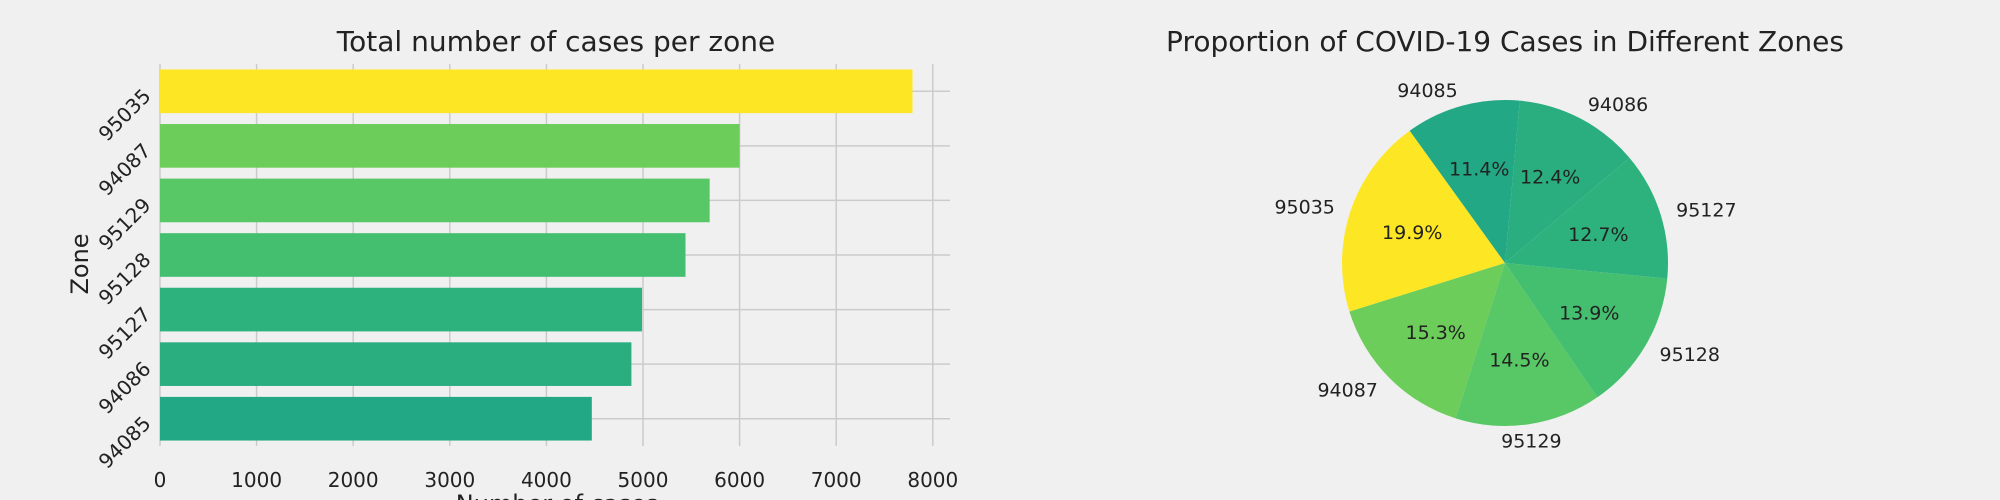  Describe the element at coordinates (80, 263) in the screenshot. I see `bar-y-axis-label: Zone` at that location.